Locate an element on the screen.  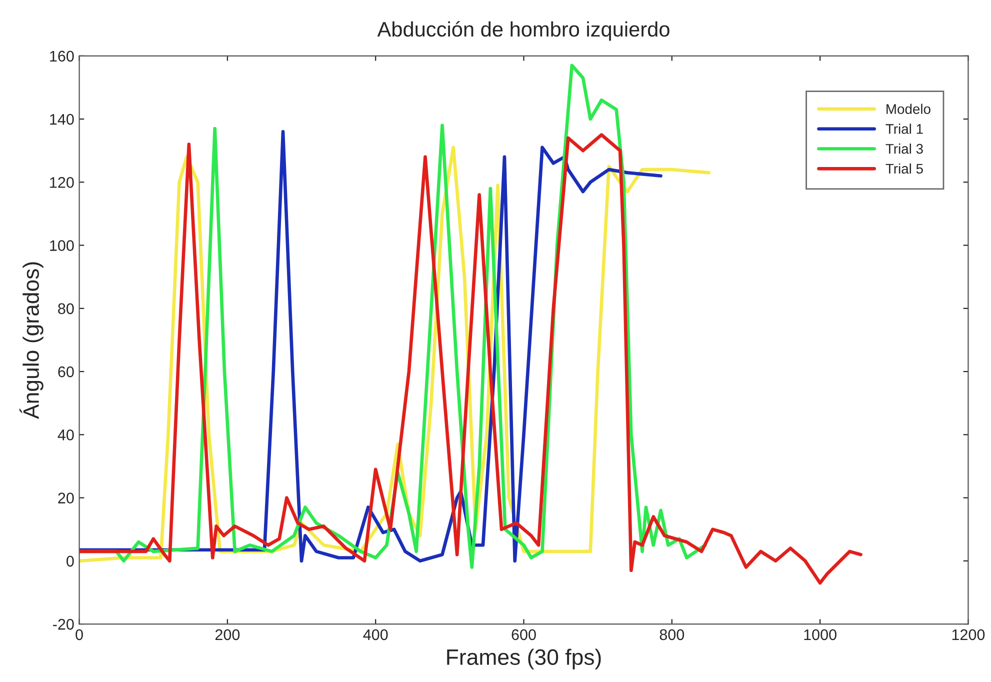
x-tick-label: 400 is located at coordinates (375, 634).